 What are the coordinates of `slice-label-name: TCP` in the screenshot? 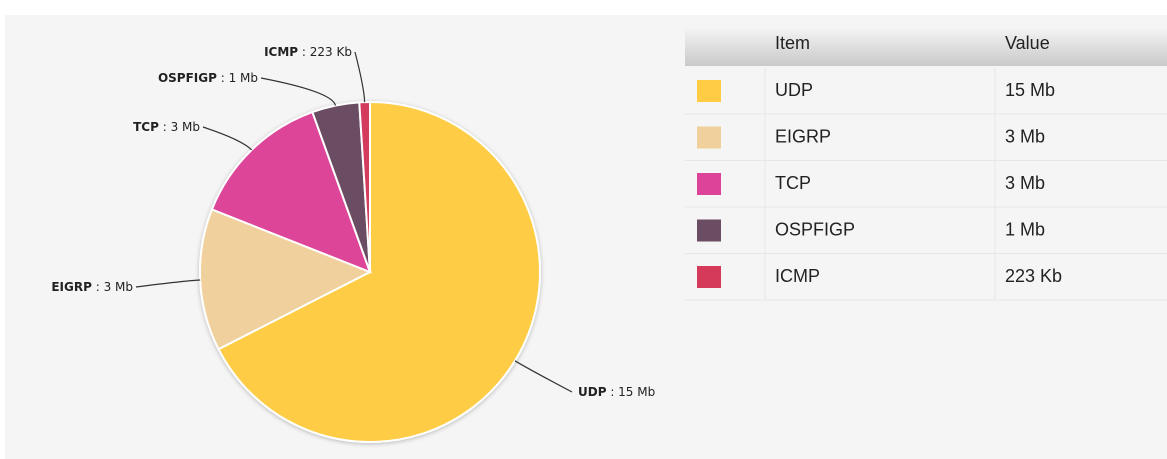 It's located at (146, 127).